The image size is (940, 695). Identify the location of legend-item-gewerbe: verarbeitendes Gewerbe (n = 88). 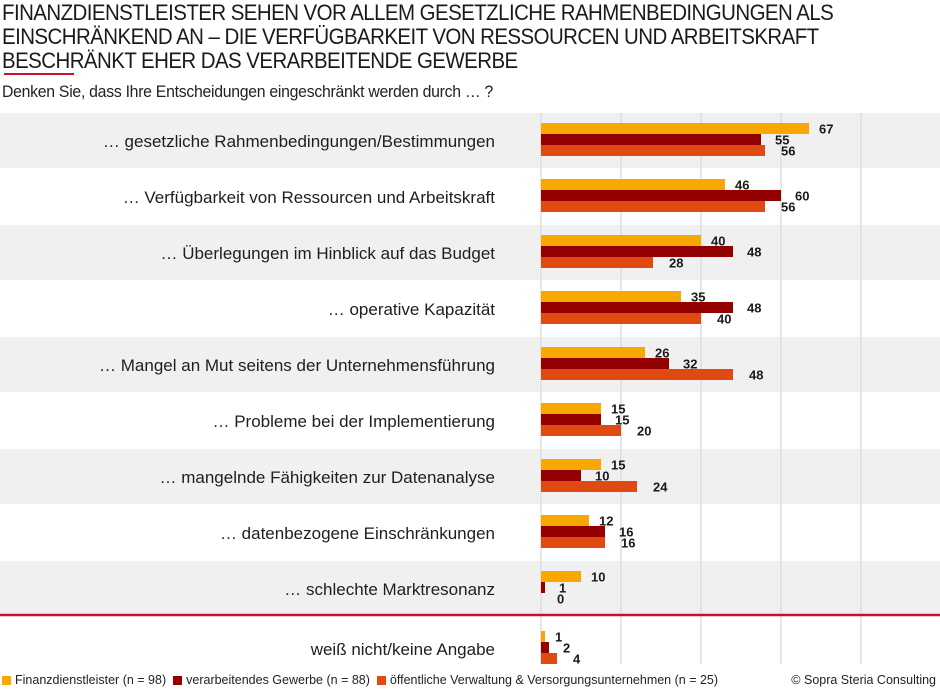
(271, 680).